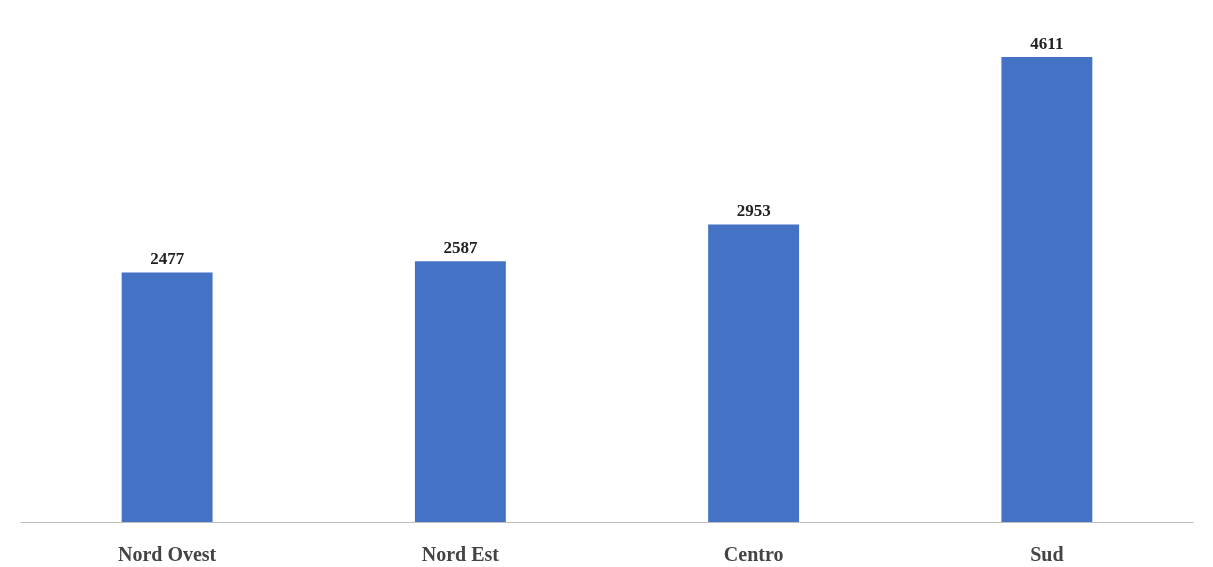 Image resolution: width=1213 pixels, height=567 pixels. Describe the element at coordinates (167, 553) in the screenshot. I see `x-tick-label: Nord Ovest` at that location.